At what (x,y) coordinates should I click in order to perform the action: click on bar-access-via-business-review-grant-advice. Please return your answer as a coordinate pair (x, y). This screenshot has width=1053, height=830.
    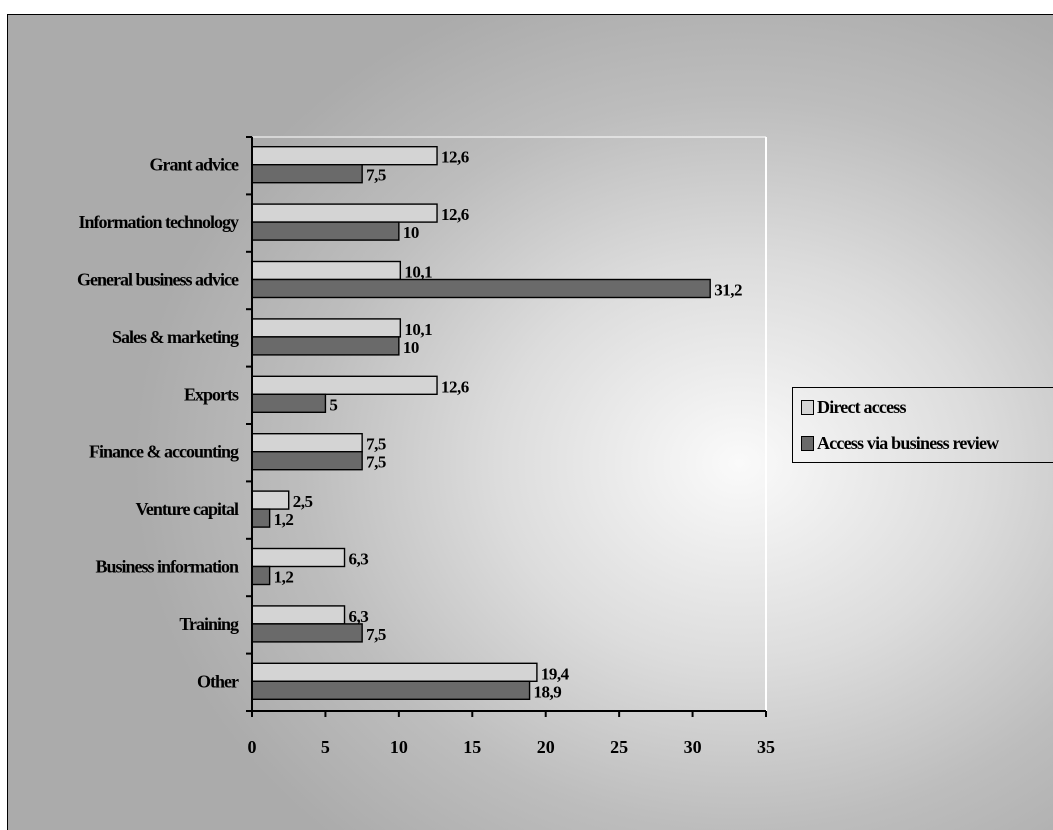
    Looking at the image, I should click on (307, 174).